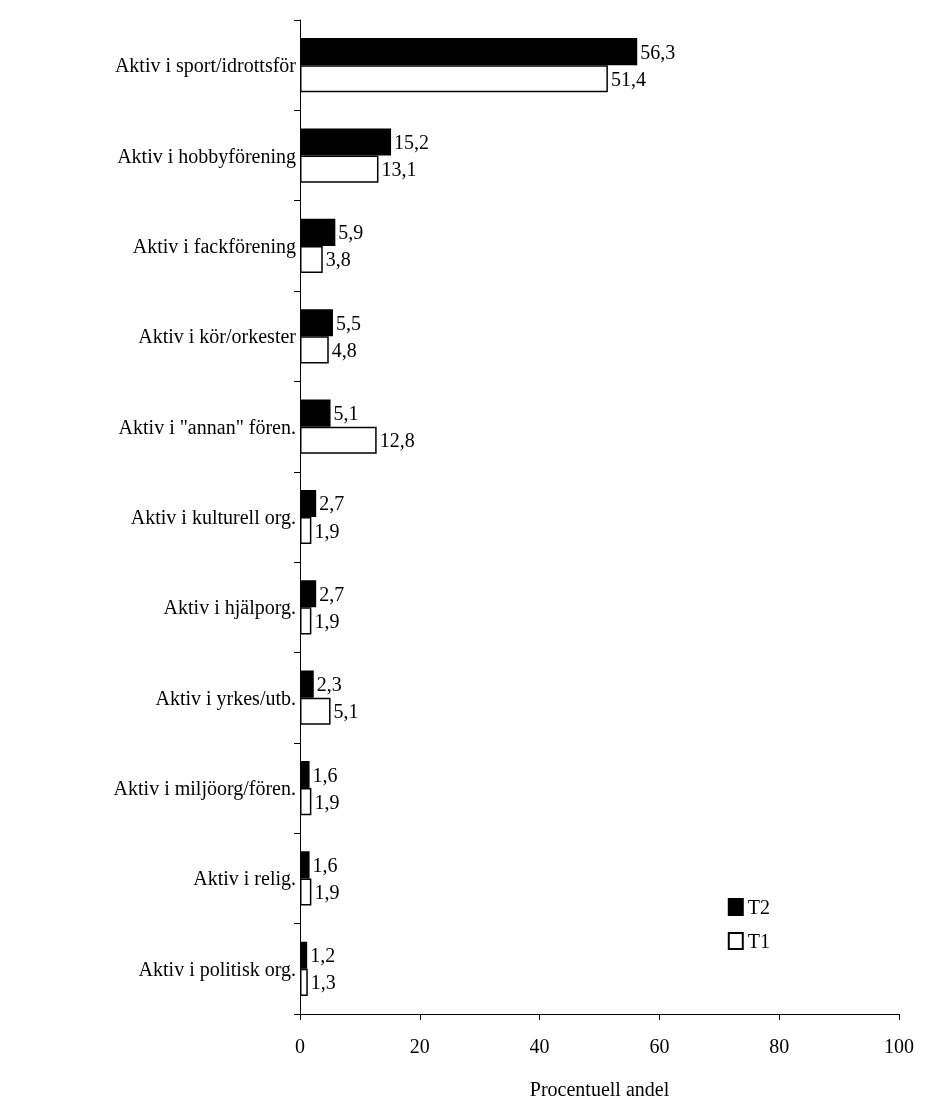 Image resolution: width=933 pixels, height=1119 pixels. What do you see at coordinates (206, 156) in the screenshot?
I see `y-tick-label: Aktiv i hobbyförening` at bounding box center [206, 156].